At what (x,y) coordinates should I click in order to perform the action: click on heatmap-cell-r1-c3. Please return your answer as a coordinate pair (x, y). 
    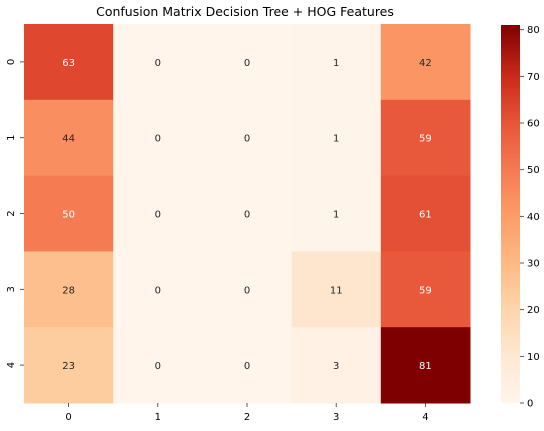
    Looking at the image, I should click on (336, 138).